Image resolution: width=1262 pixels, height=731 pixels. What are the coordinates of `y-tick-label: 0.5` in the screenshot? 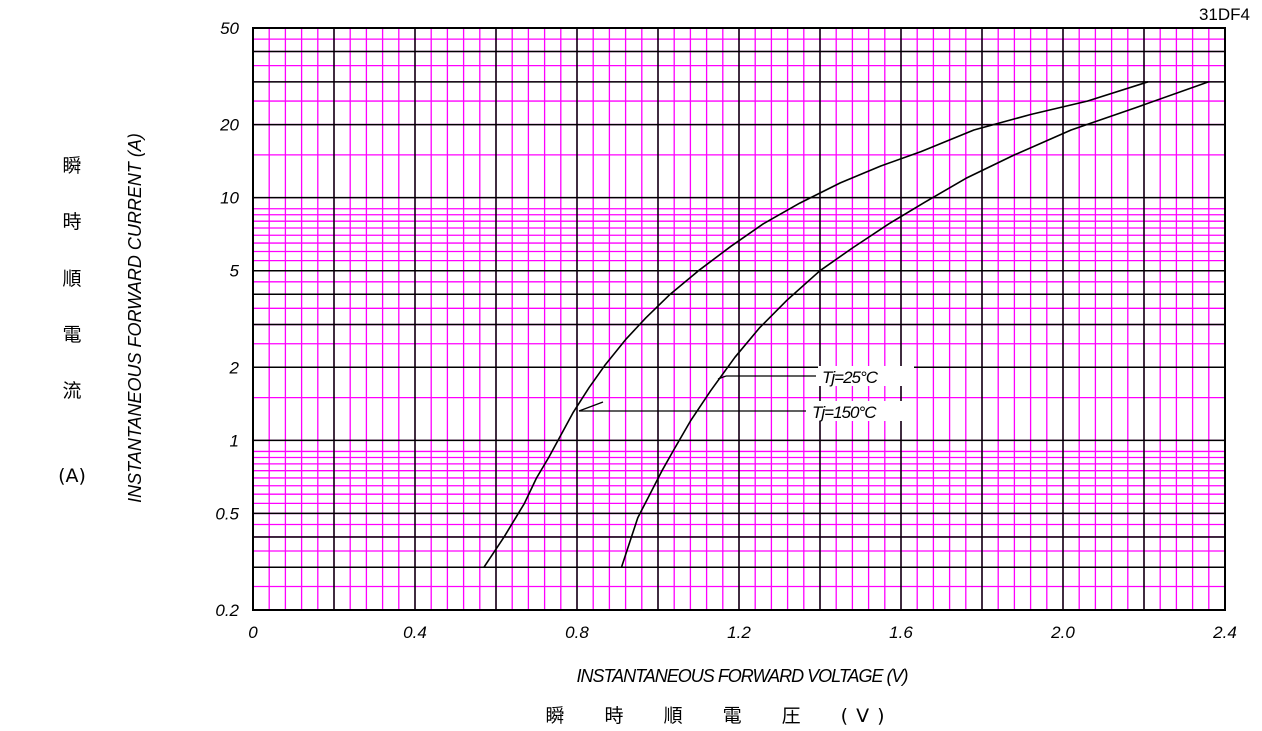 It's located at (227, 513).